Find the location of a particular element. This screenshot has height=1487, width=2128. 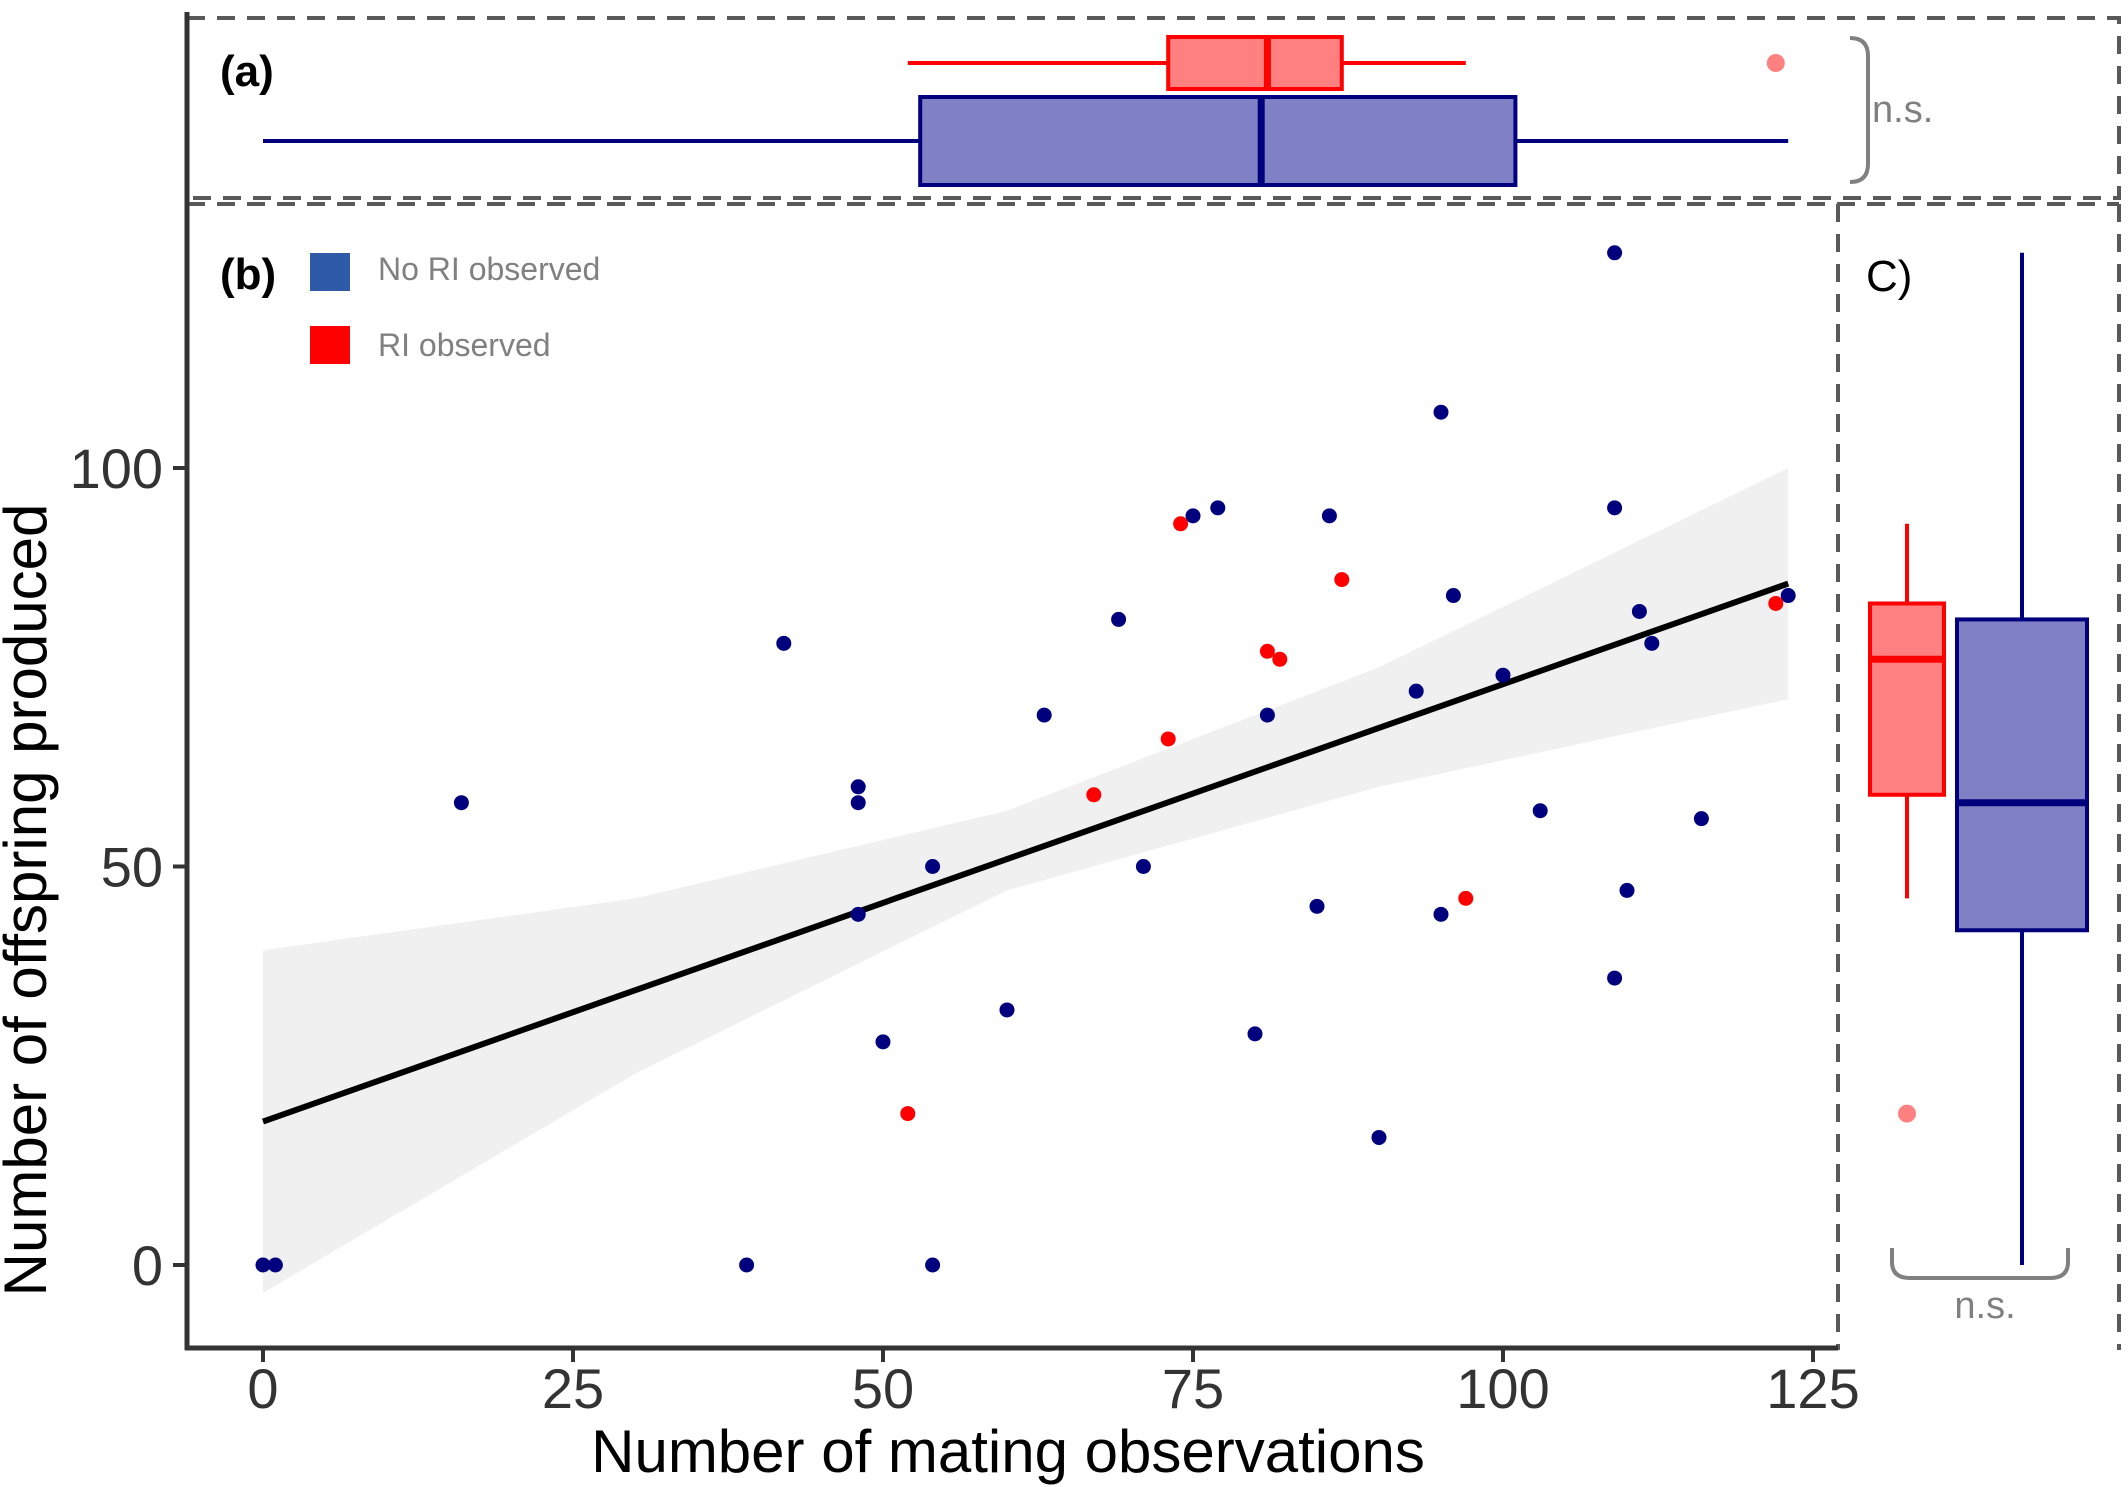

x-tick-label: 25 is located at coordinates (573, 1388).